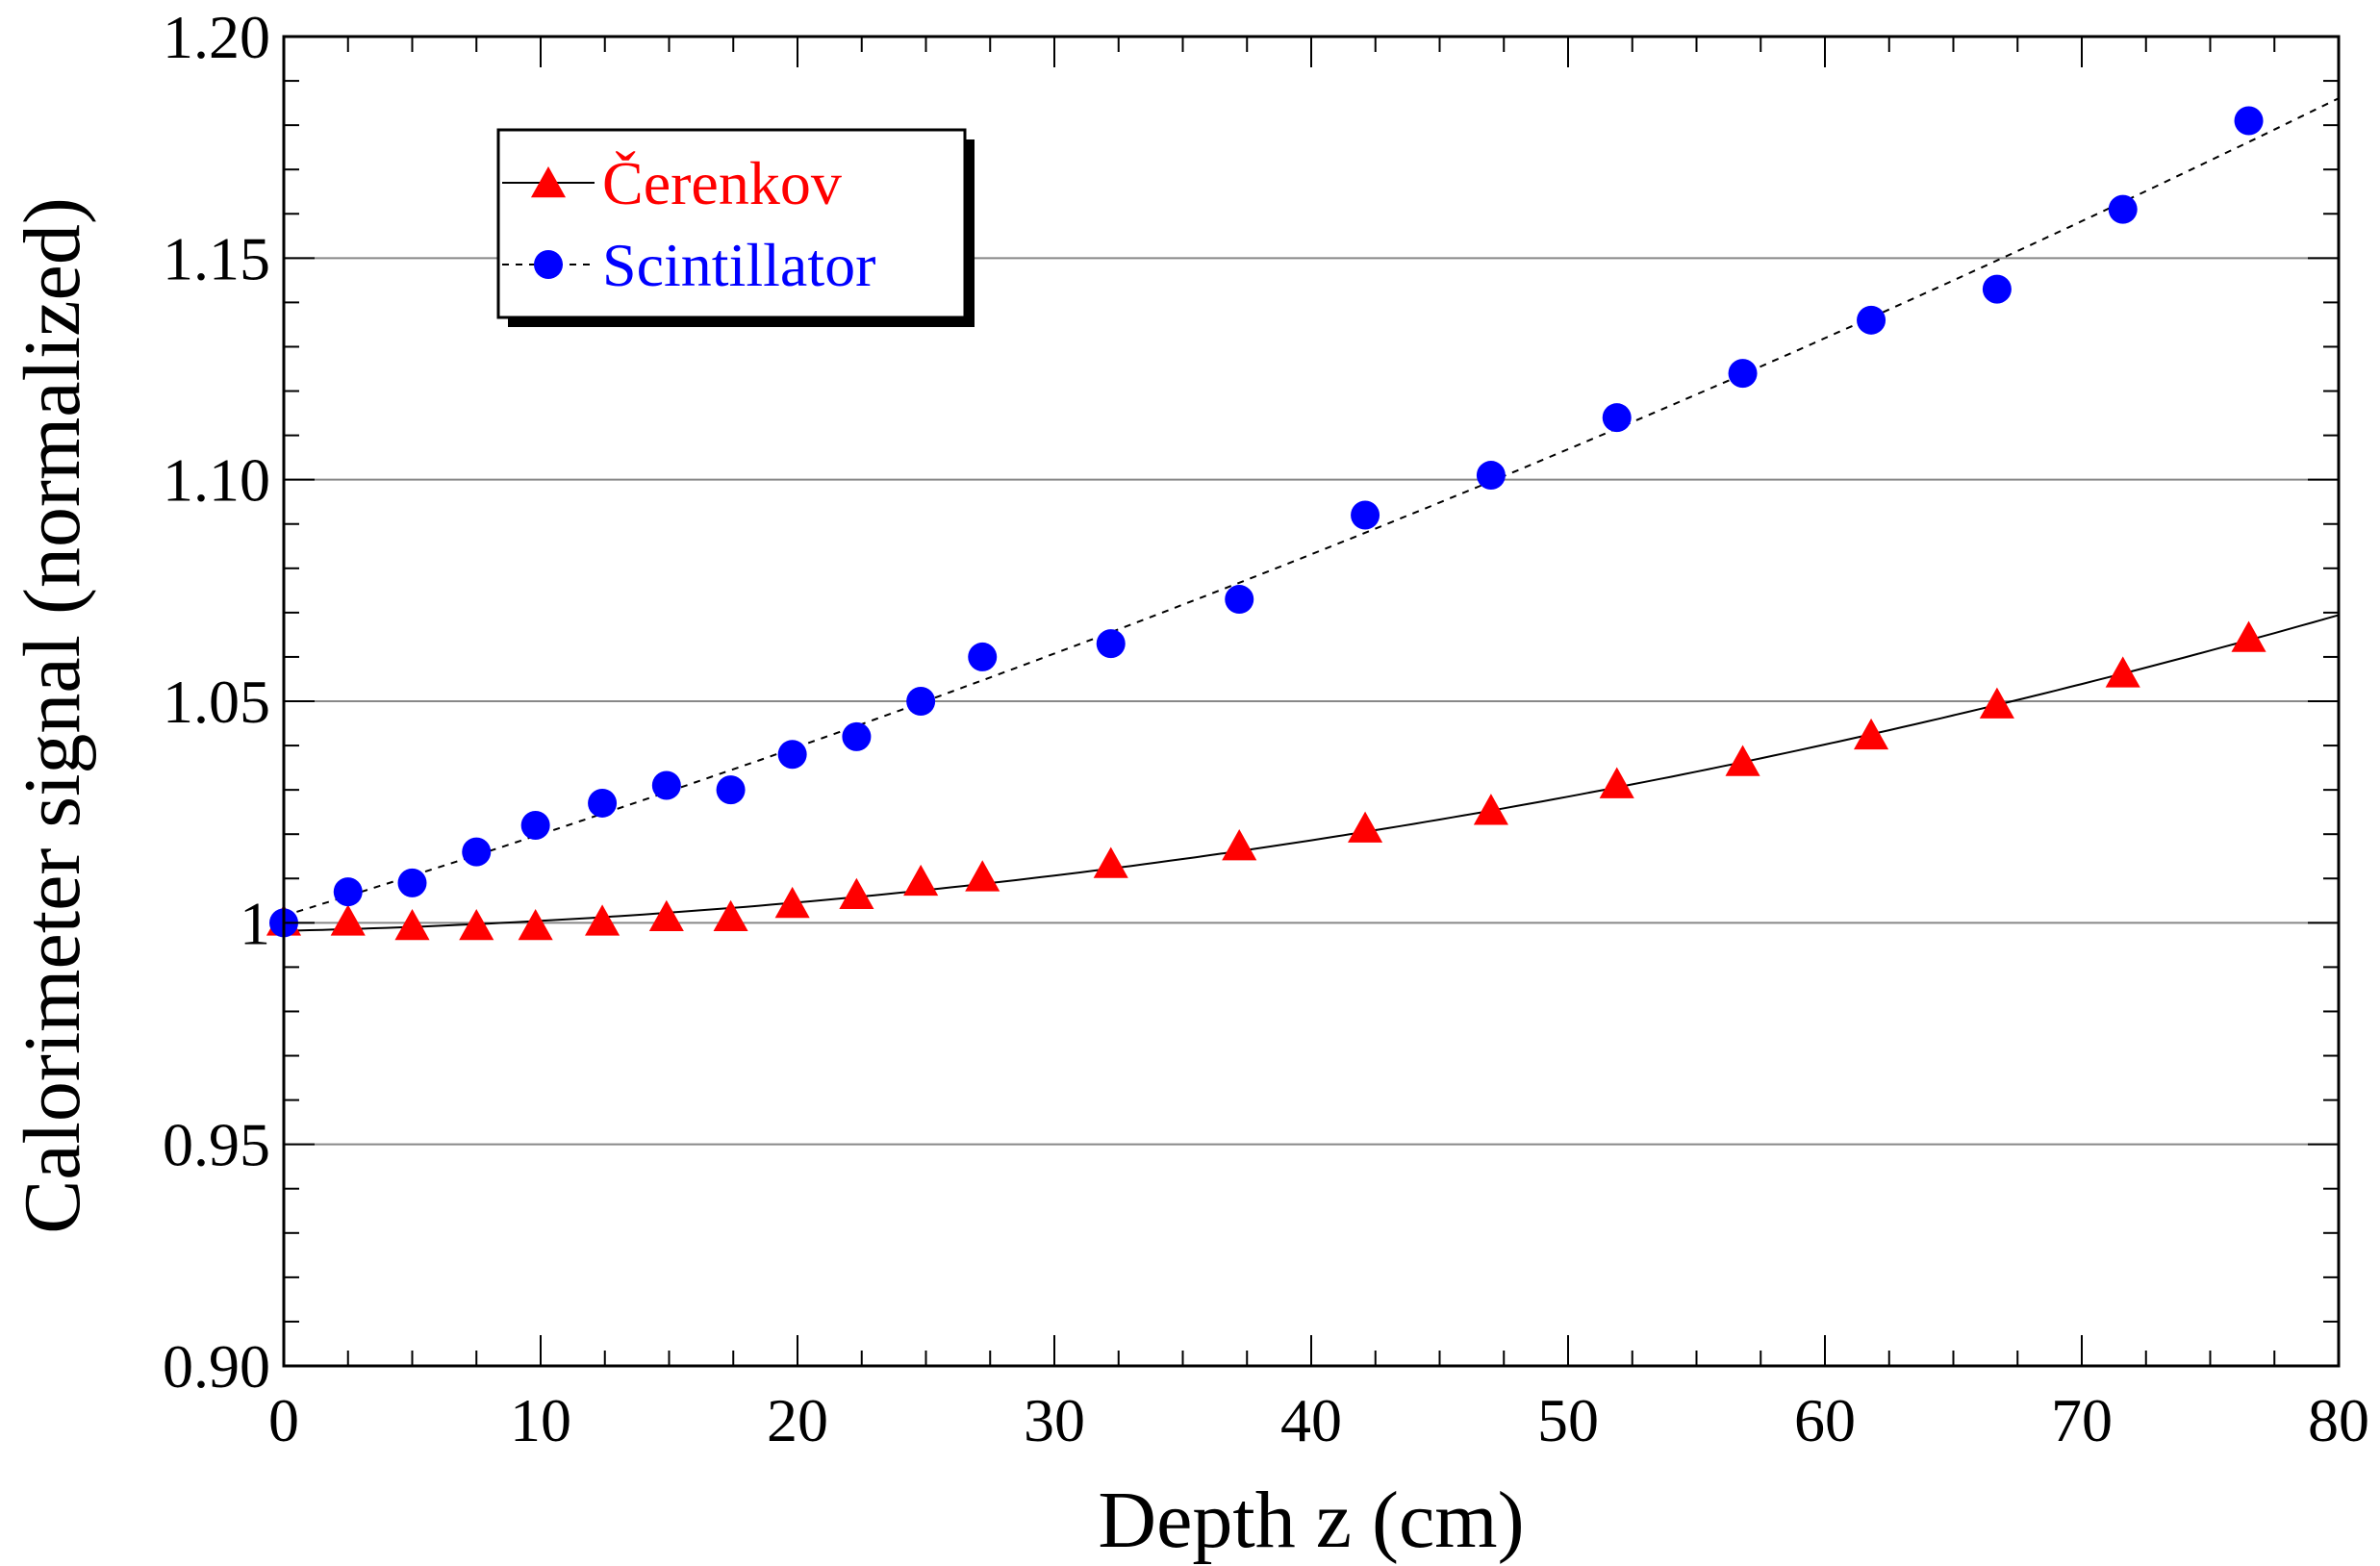 The image size is (2380, 1566). Describe the element at coordinates (549, 182) in the screenshot. I see `legend-marker-cerenkov` at that location.